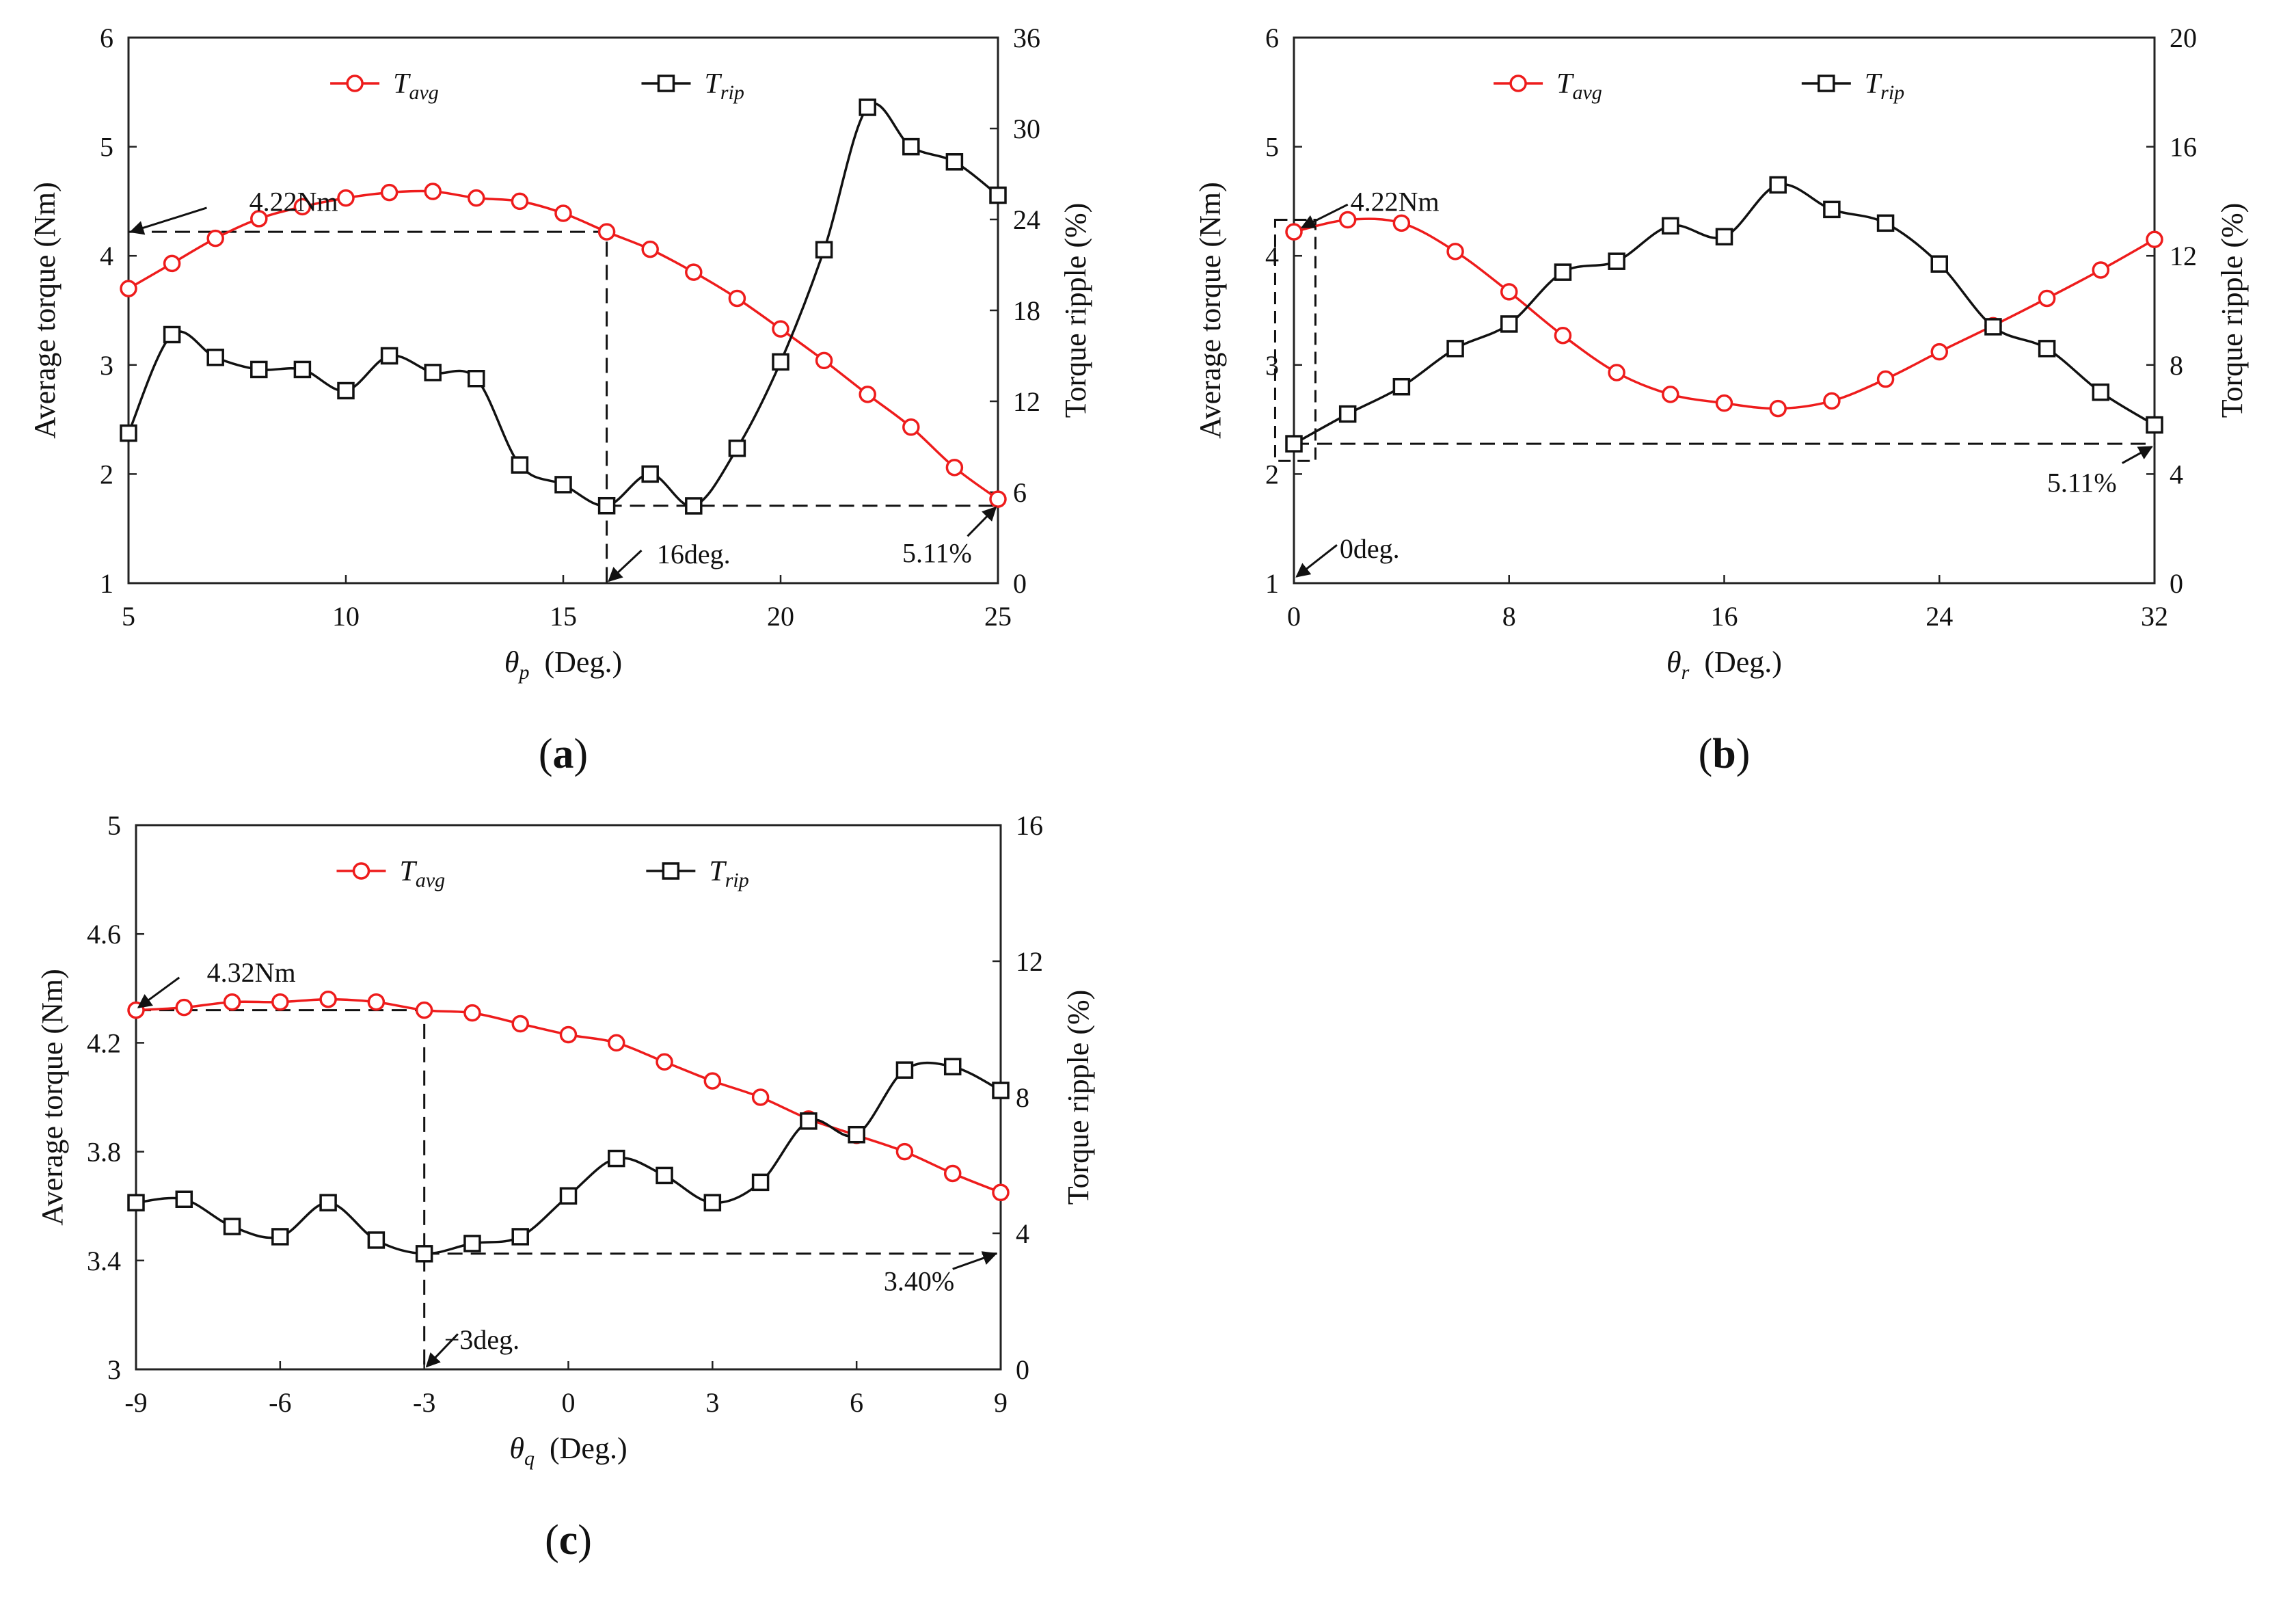  What do you see at coordinates (106, 147) in the screenshot?
I see `y-left-tick-label: 5` at bounding box center [106, 147].